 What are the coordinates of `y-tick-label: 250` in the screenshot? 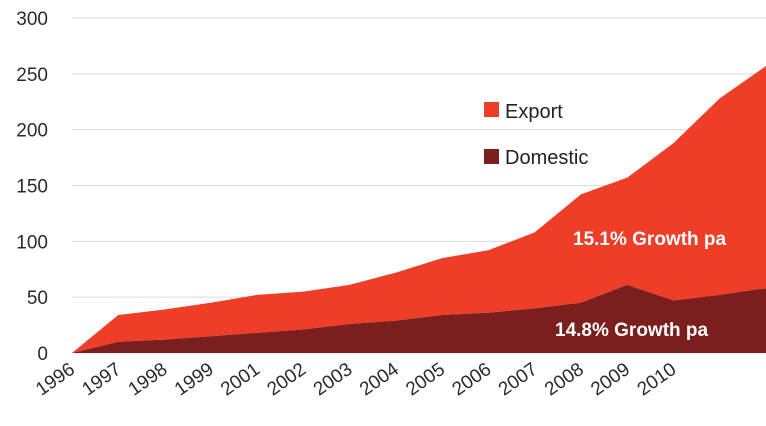 It's located at (32, 75).